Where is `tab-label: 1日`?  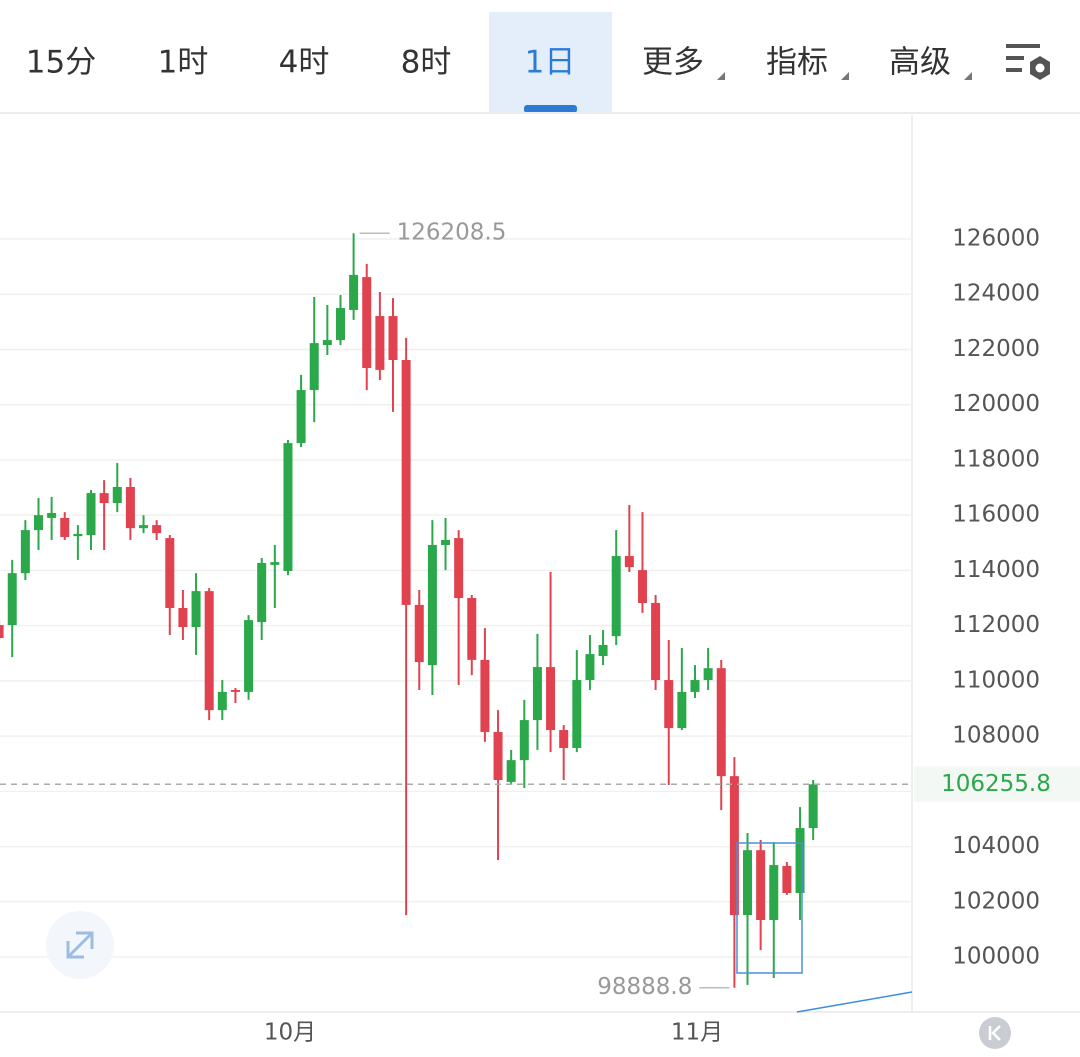
tab-label: 1日 is located at coordinates (550, 63).